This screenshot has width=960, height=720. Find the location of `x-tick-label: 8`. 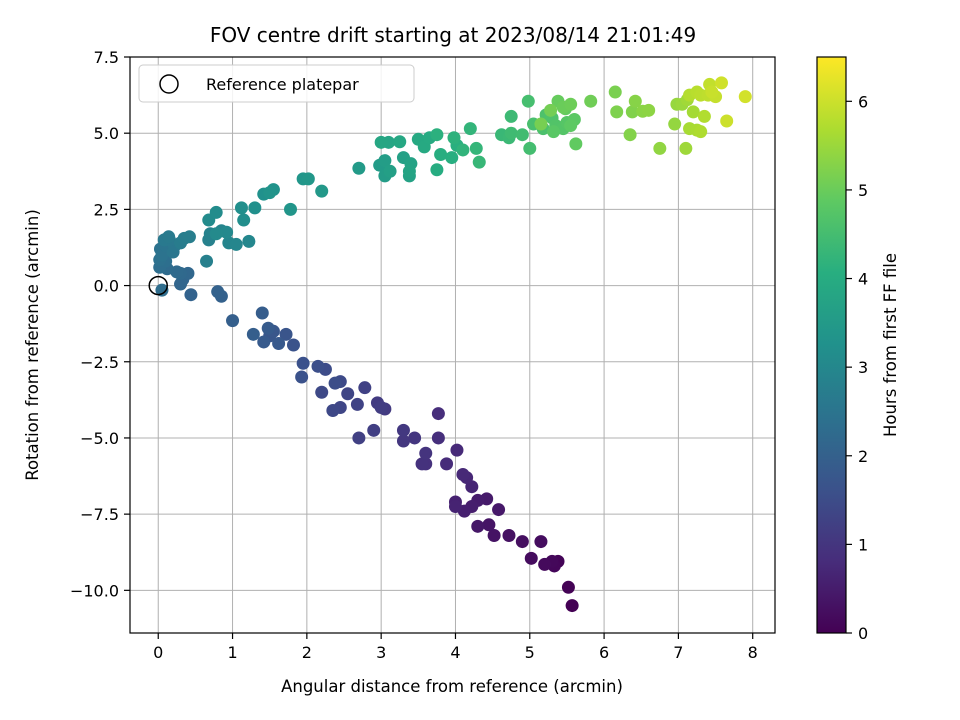

x-tick-label: 8 is located at coordinates (753, 652).